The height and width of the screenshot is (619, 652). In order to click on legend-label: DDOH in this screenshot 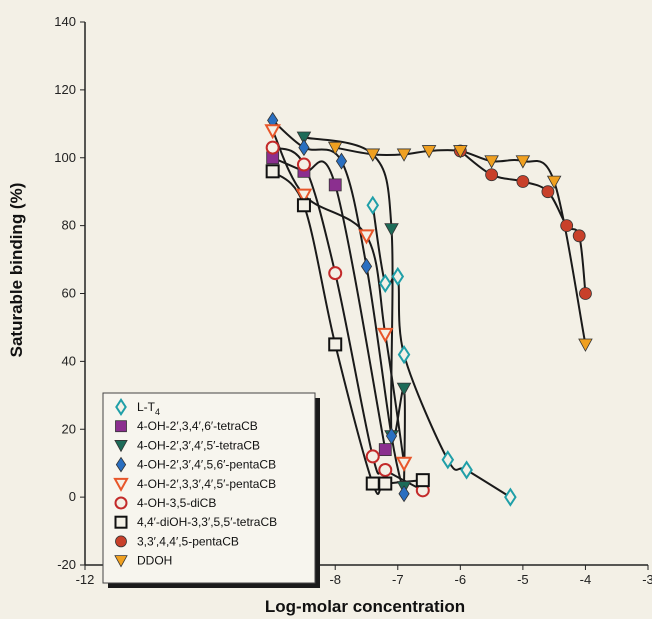, I will do `click(154, 561)`.